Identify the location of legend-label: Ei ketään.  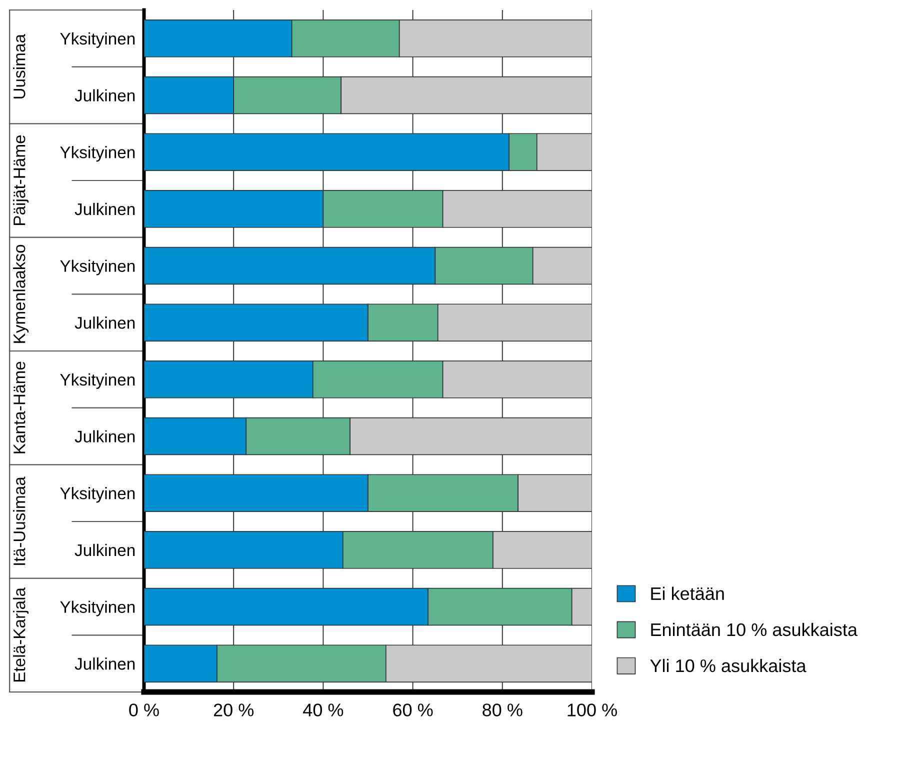
(687, 593).